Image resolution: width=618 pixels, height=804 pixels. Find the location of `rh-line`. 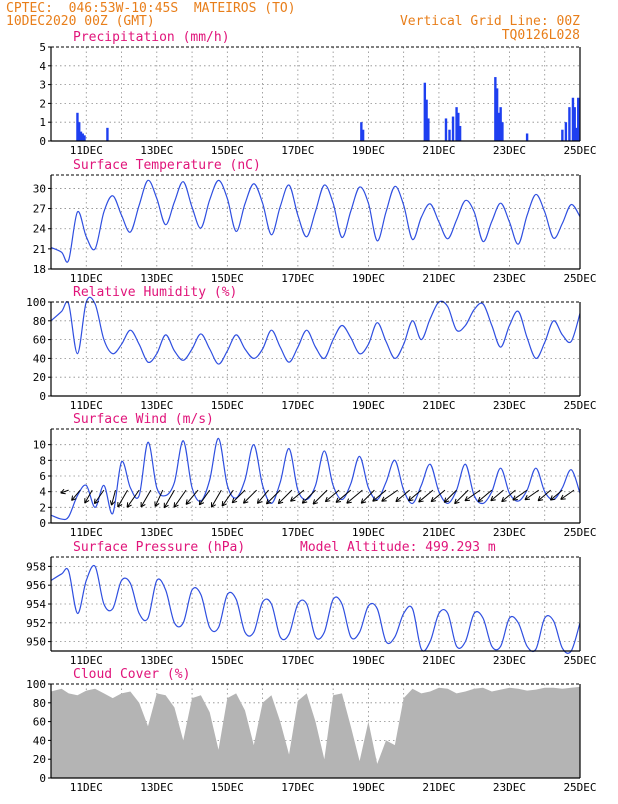

rh-line is located at coordinates (315, 330).